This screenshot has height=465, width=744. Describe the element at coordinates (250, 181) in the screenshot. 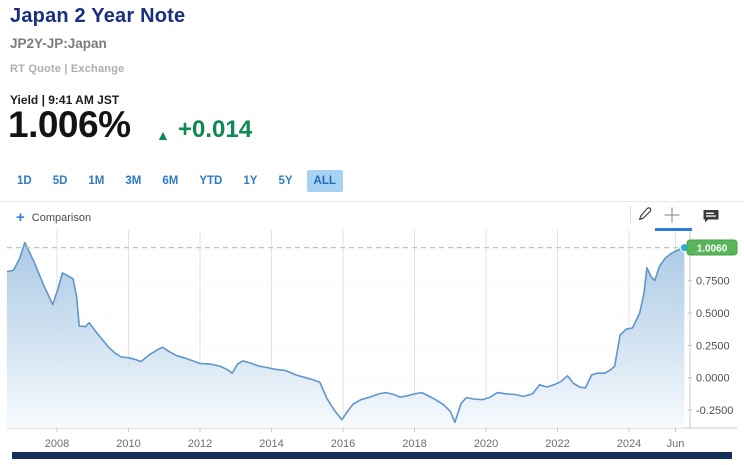

I see `tab-1y: 1Y` at that location.